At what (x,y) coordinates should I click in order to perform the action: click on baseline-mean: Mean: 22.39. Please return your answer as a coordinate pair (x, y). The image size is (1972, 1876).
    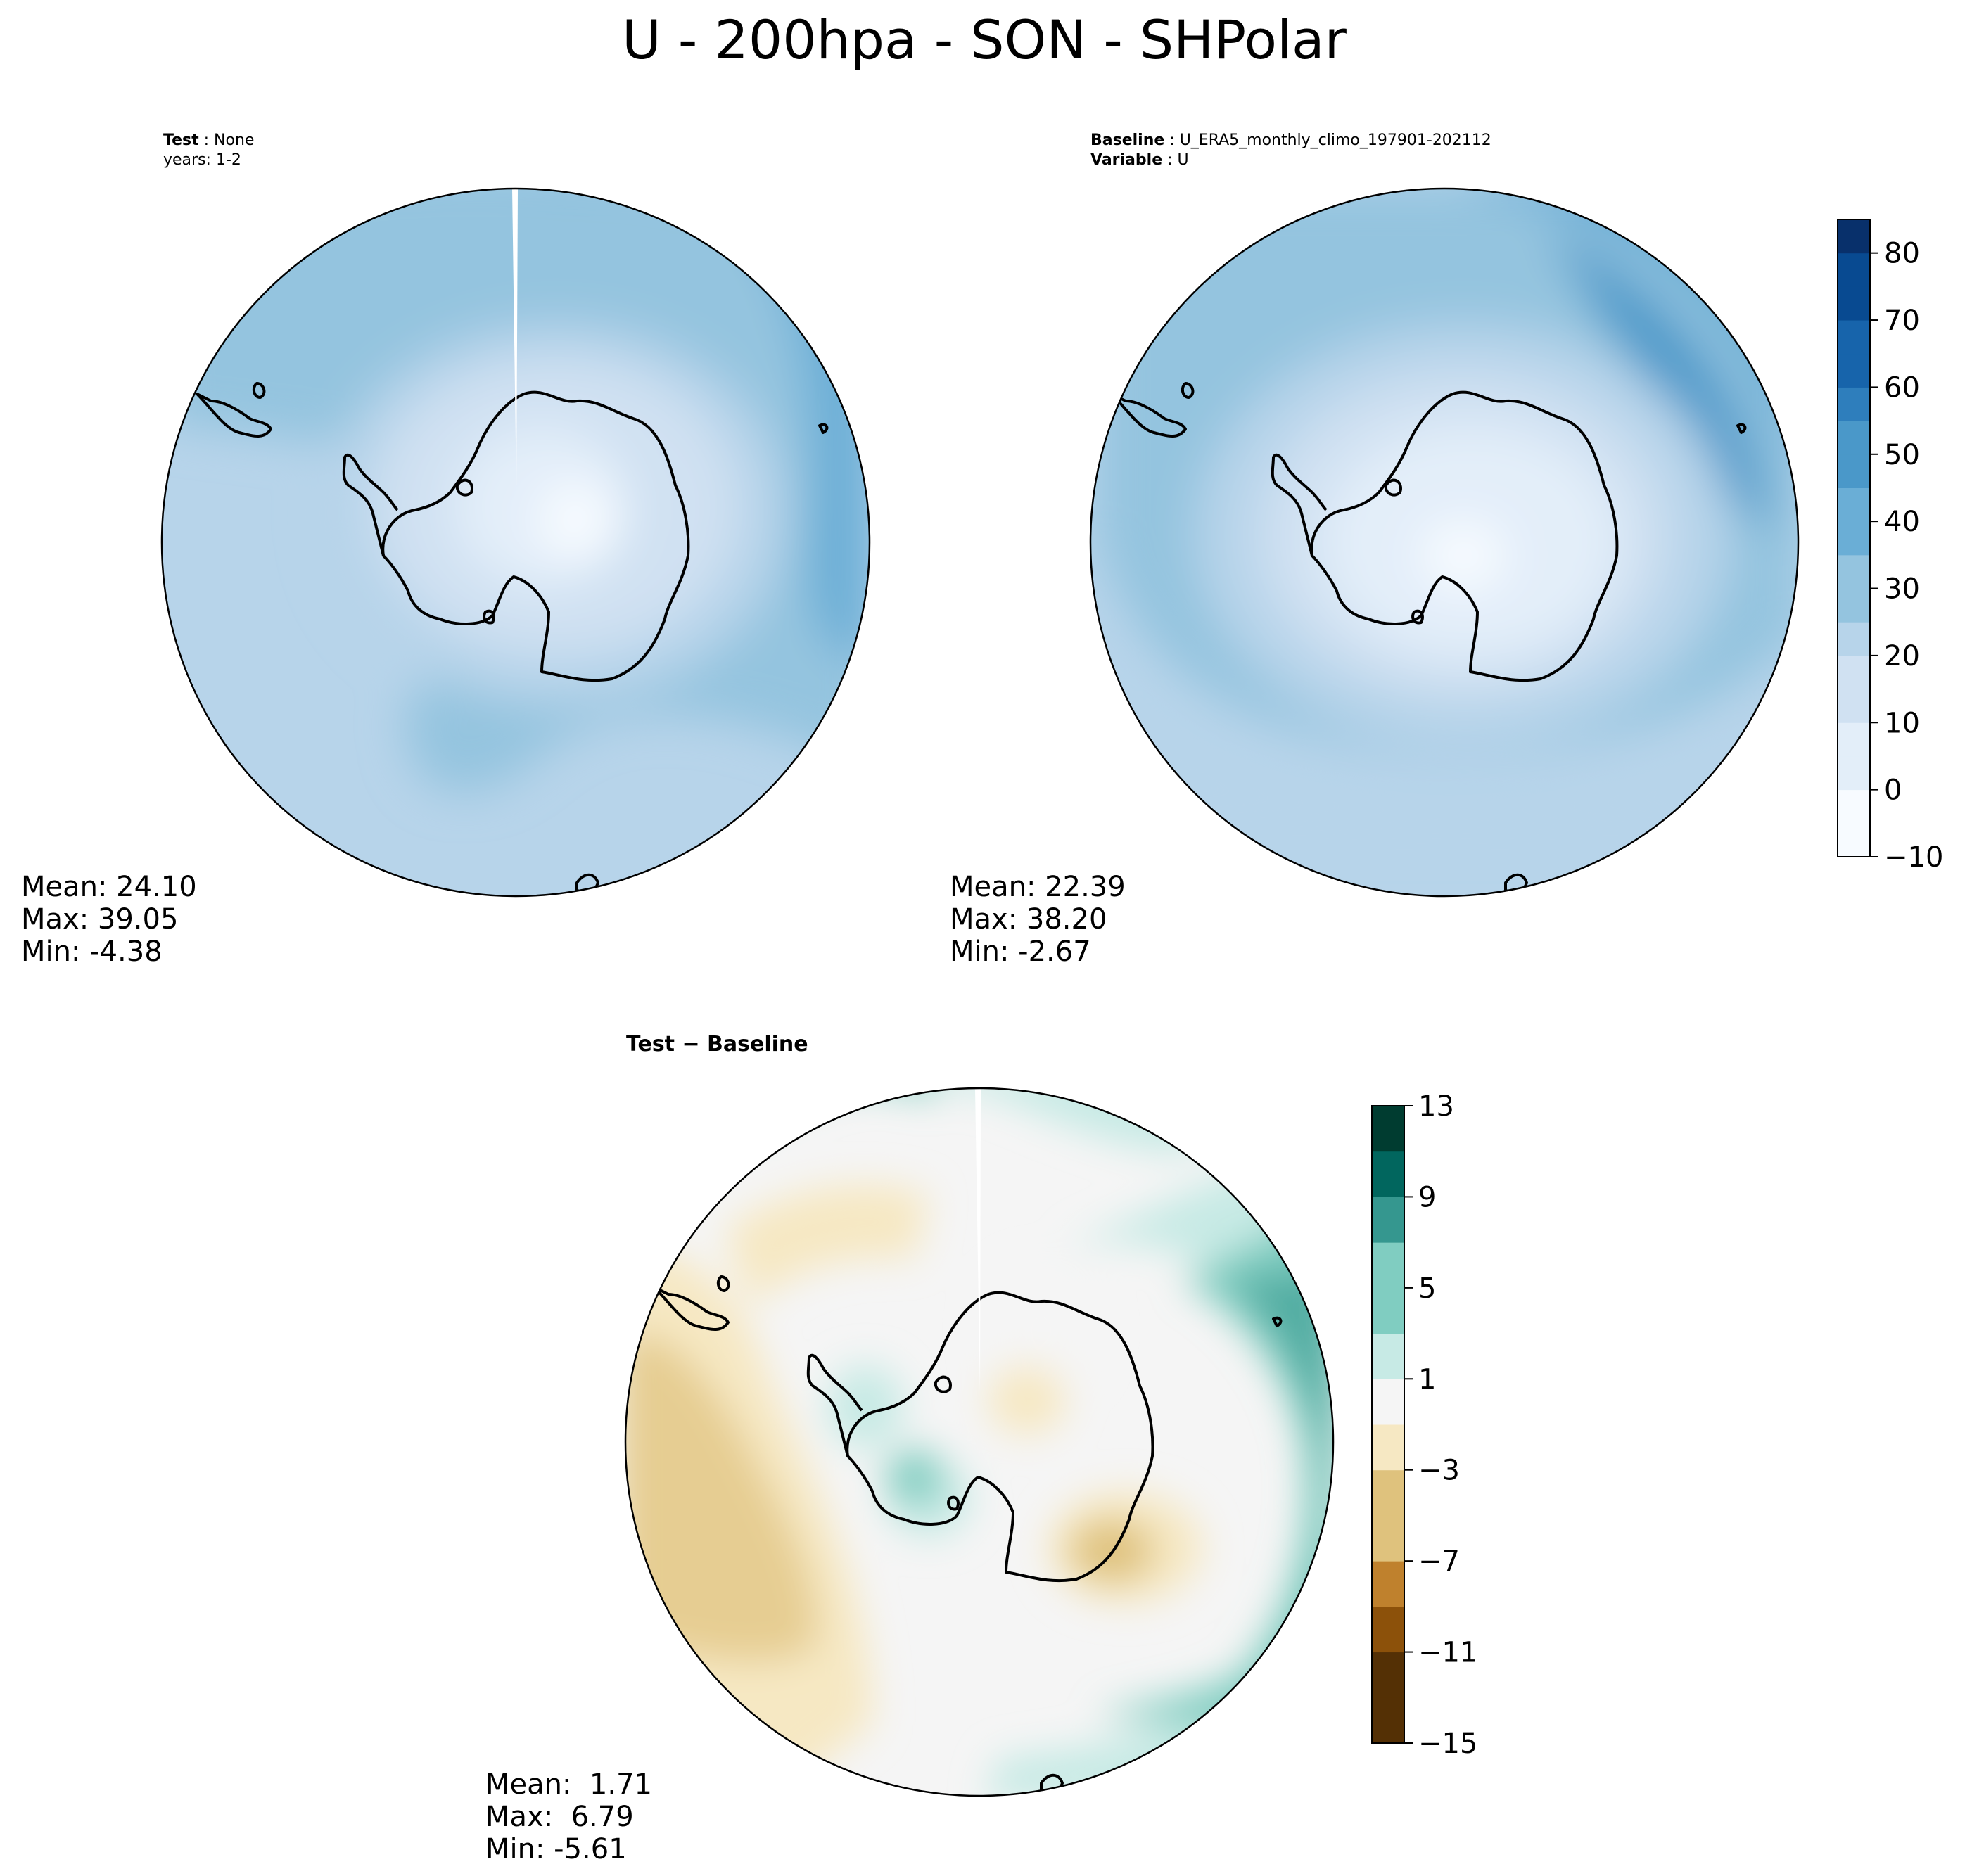
    Looking at the image, I should click on (1038, 887).